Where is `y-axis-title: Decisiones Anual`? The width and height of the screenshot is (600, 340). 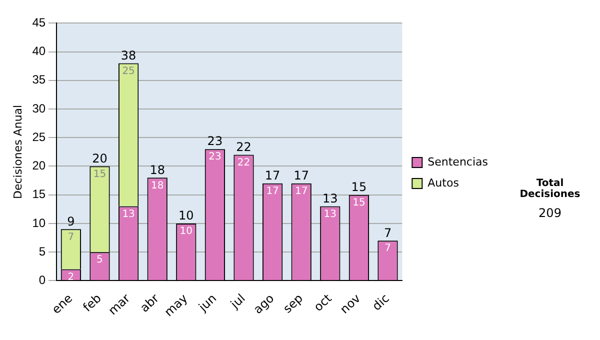 y-axis-title: Decisiones Anual is located at coordinates (17, 151).